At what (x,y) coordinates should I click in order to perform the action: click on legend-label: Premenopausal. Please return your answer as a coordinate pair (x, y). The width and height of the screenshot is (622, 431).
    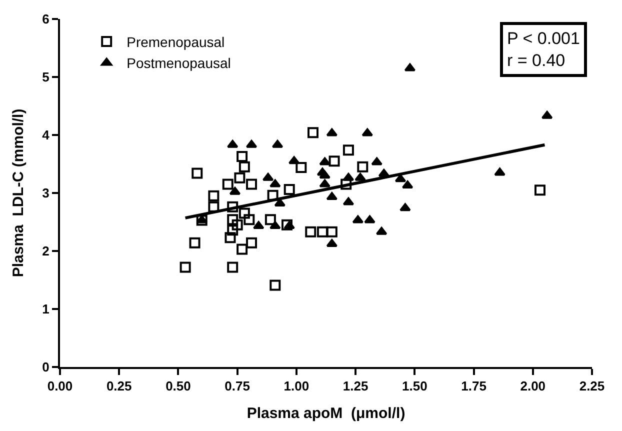
    Looking at the image, I should click on (175, 42).